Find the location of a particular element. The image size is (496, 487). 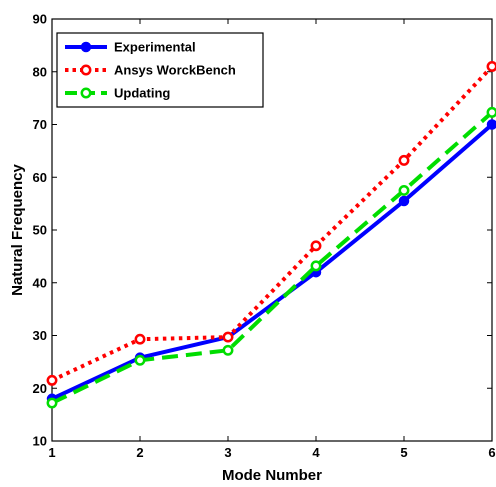

y-tick-label: 40 is located at coordinates (40, 282).